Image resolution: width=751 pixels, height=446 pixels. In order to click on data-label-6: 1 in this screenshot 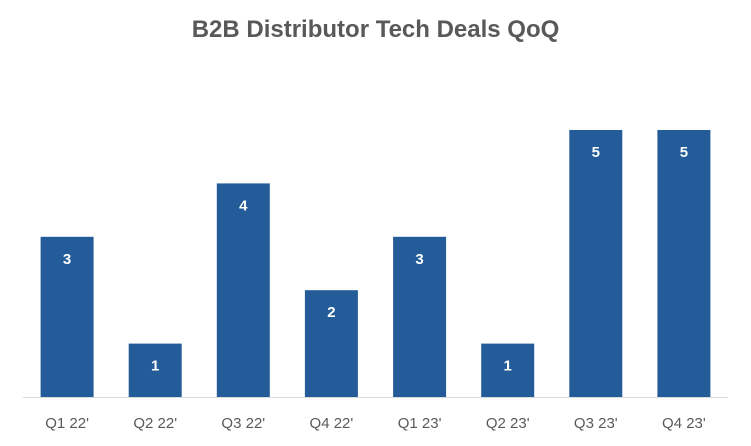, I will do `click(508, 366)`.